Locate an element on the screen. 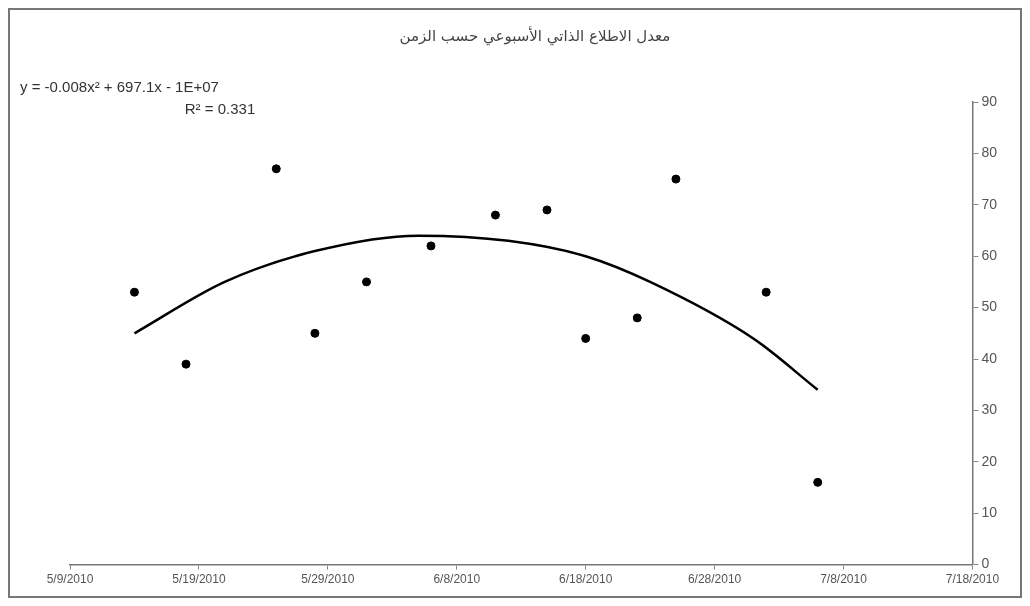 The height and width of the screenshot is (606, 1030). annotation: R² = 0.331 is located at coordinates (220, 108).